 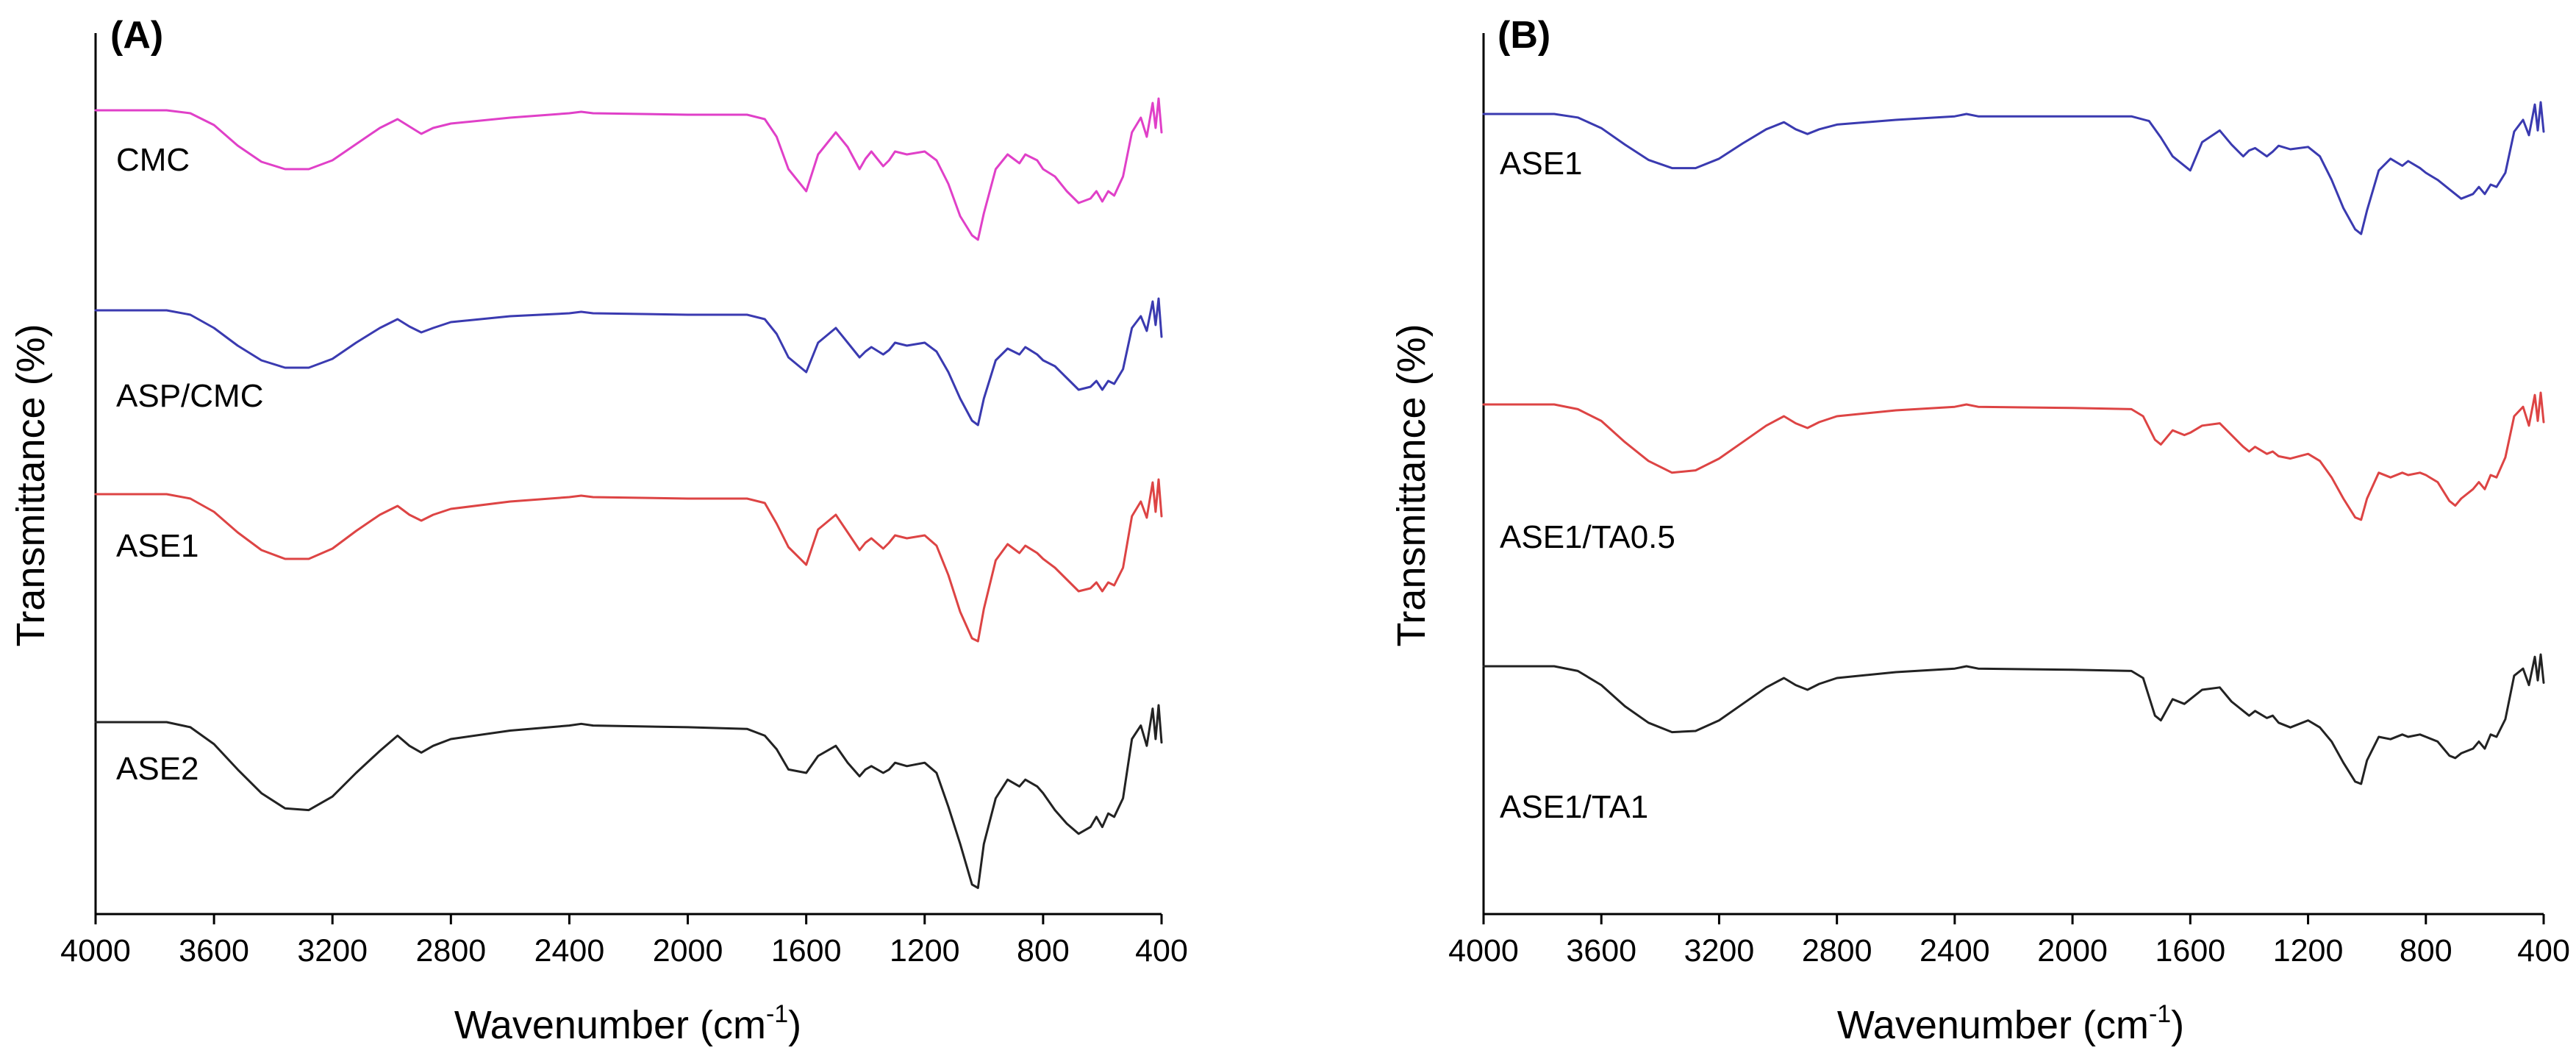 I want to click on panel-b-x-axis-label: Wavenumber (cm-1), so click(x=2011, y=1023).